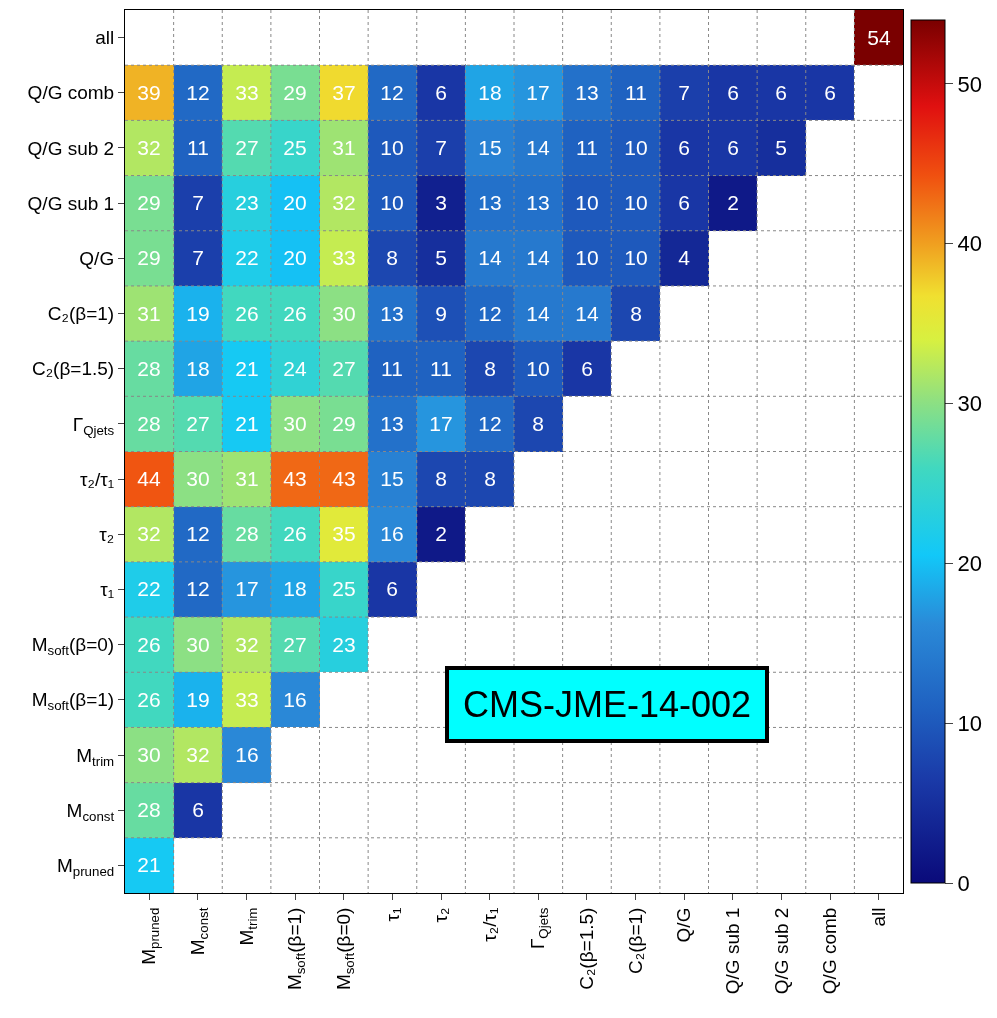 The width and height of the screenshot is (997, 1018). What do you see at coordinates (247, 424) in the screenshot?
I see `data-label: 21` at bounding box center [247, 424].